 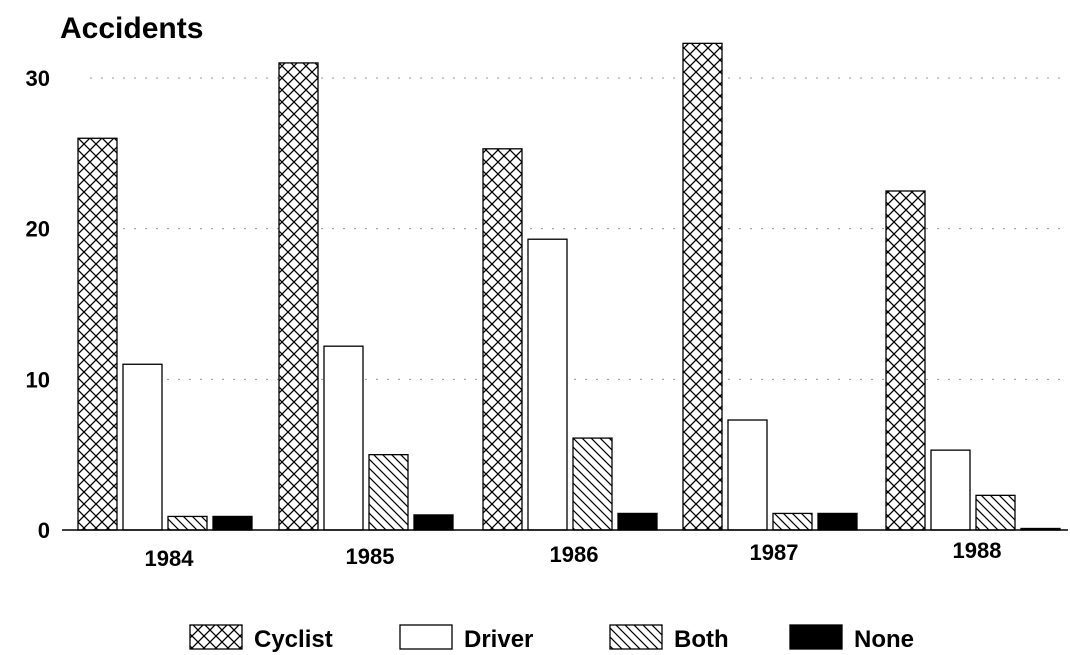 I want to click on bar-both-1984, so click(x=187, y=523).